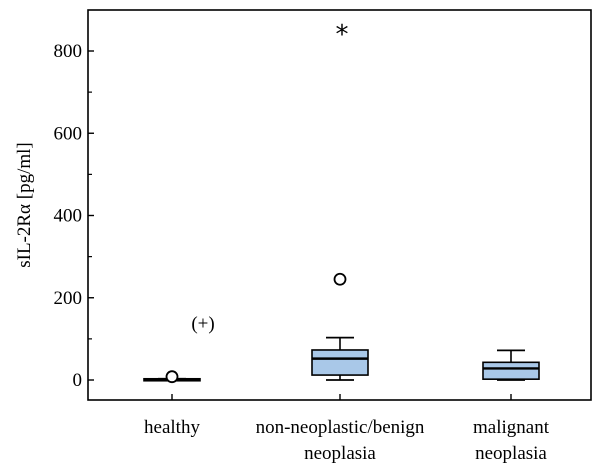  Describe the element at coordinates (340, 453) in the screenshot. I see `x-category-label-1-line-1: neoplasia` at that location.